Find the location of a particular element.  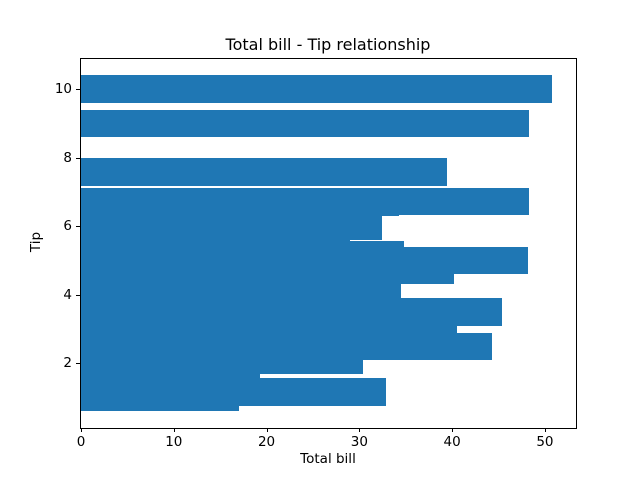

chart-title: Total bill - Tip relationship is located at coordinates (328, 44).